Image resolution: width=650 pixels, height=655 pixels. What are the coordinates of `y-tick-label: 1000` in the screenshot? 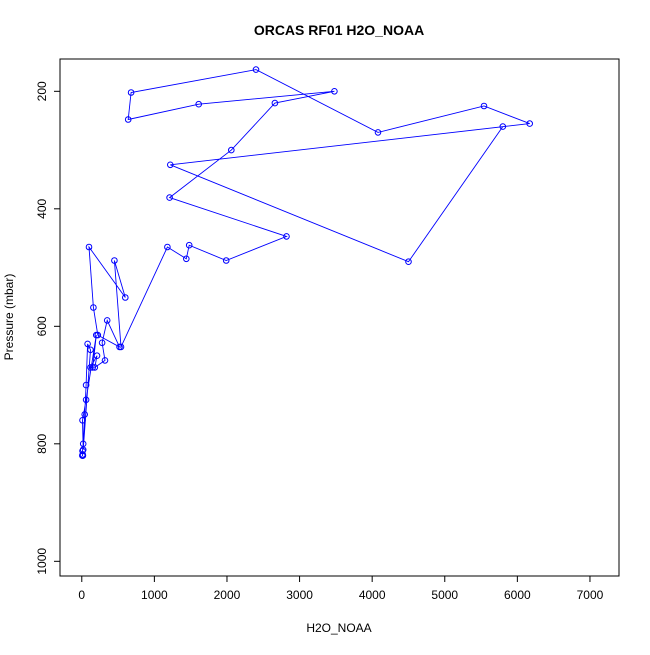 It's located at (42, 561).